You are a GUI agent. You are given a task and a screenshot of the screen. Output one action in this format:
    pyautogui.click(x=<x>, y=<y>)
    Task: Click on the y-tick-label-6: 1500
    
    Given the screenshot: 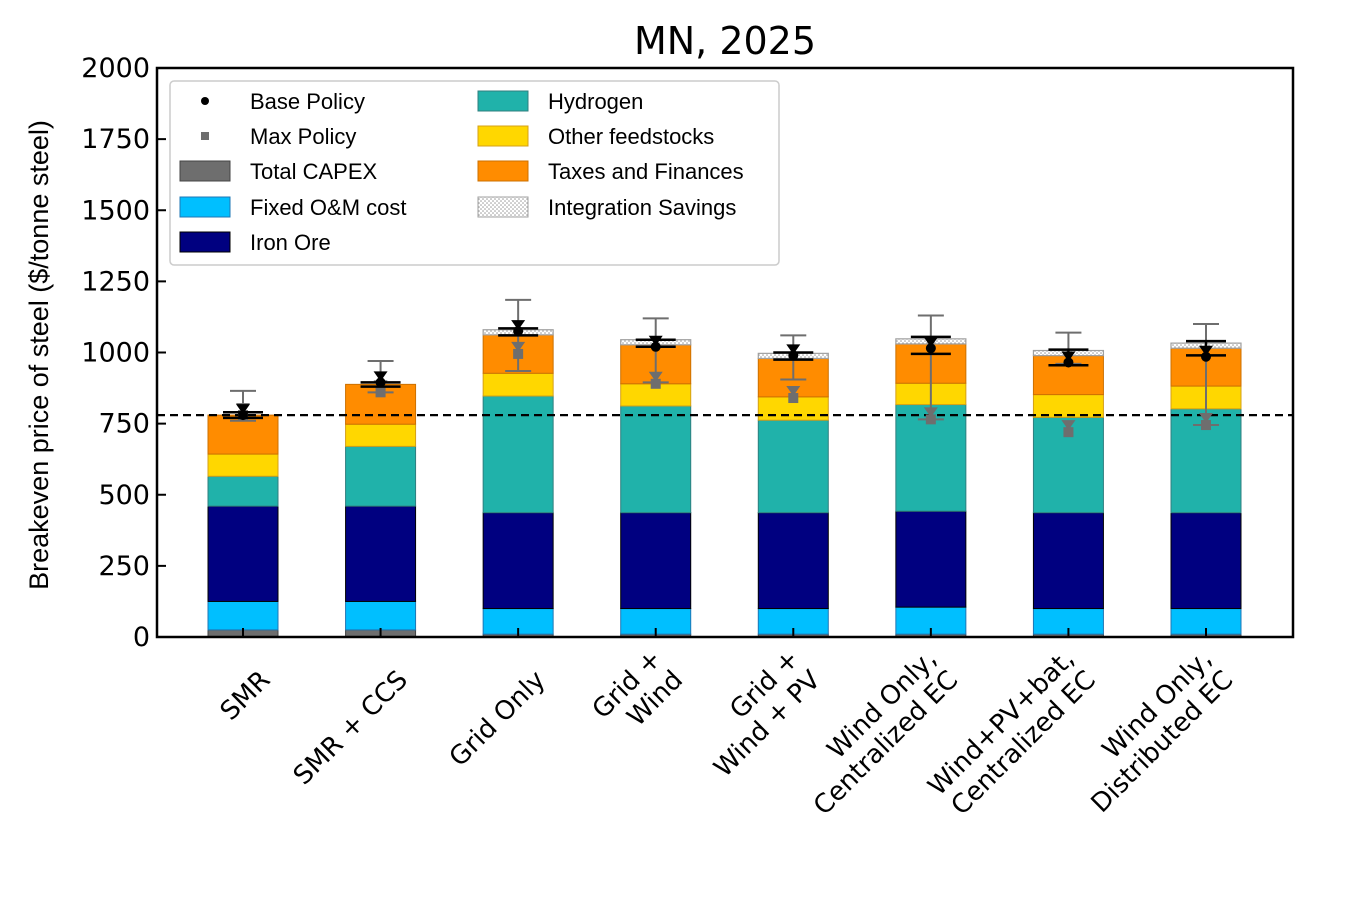 What is the action you would take?
    pyautogui.click(x=115, y=210)
    